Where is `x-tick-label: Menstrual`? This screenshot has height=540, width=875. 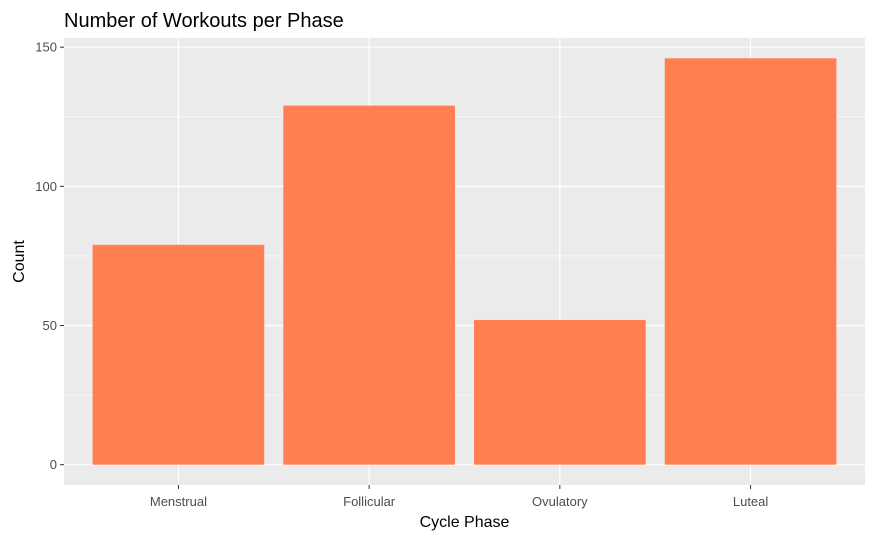 x-tick-label: Menstrual is located at coordinates (178, 501).